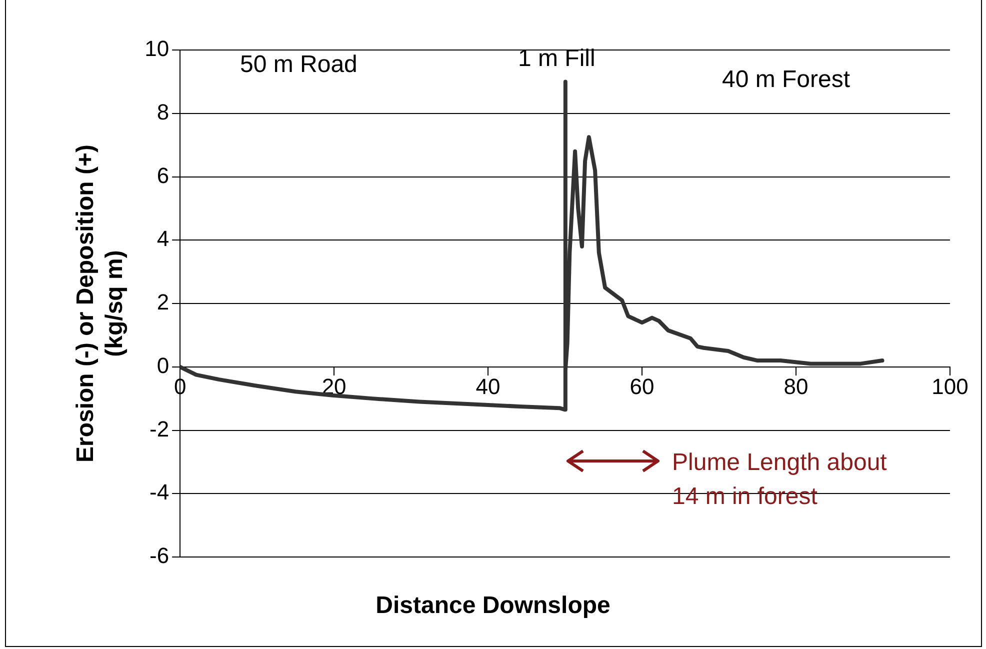 The height and width of the screenshot is (649, 986). What do you see at coordinates (160, 492) in the screenshot?
I see `y-tick-label: -4` at bounding box center [160, 492].